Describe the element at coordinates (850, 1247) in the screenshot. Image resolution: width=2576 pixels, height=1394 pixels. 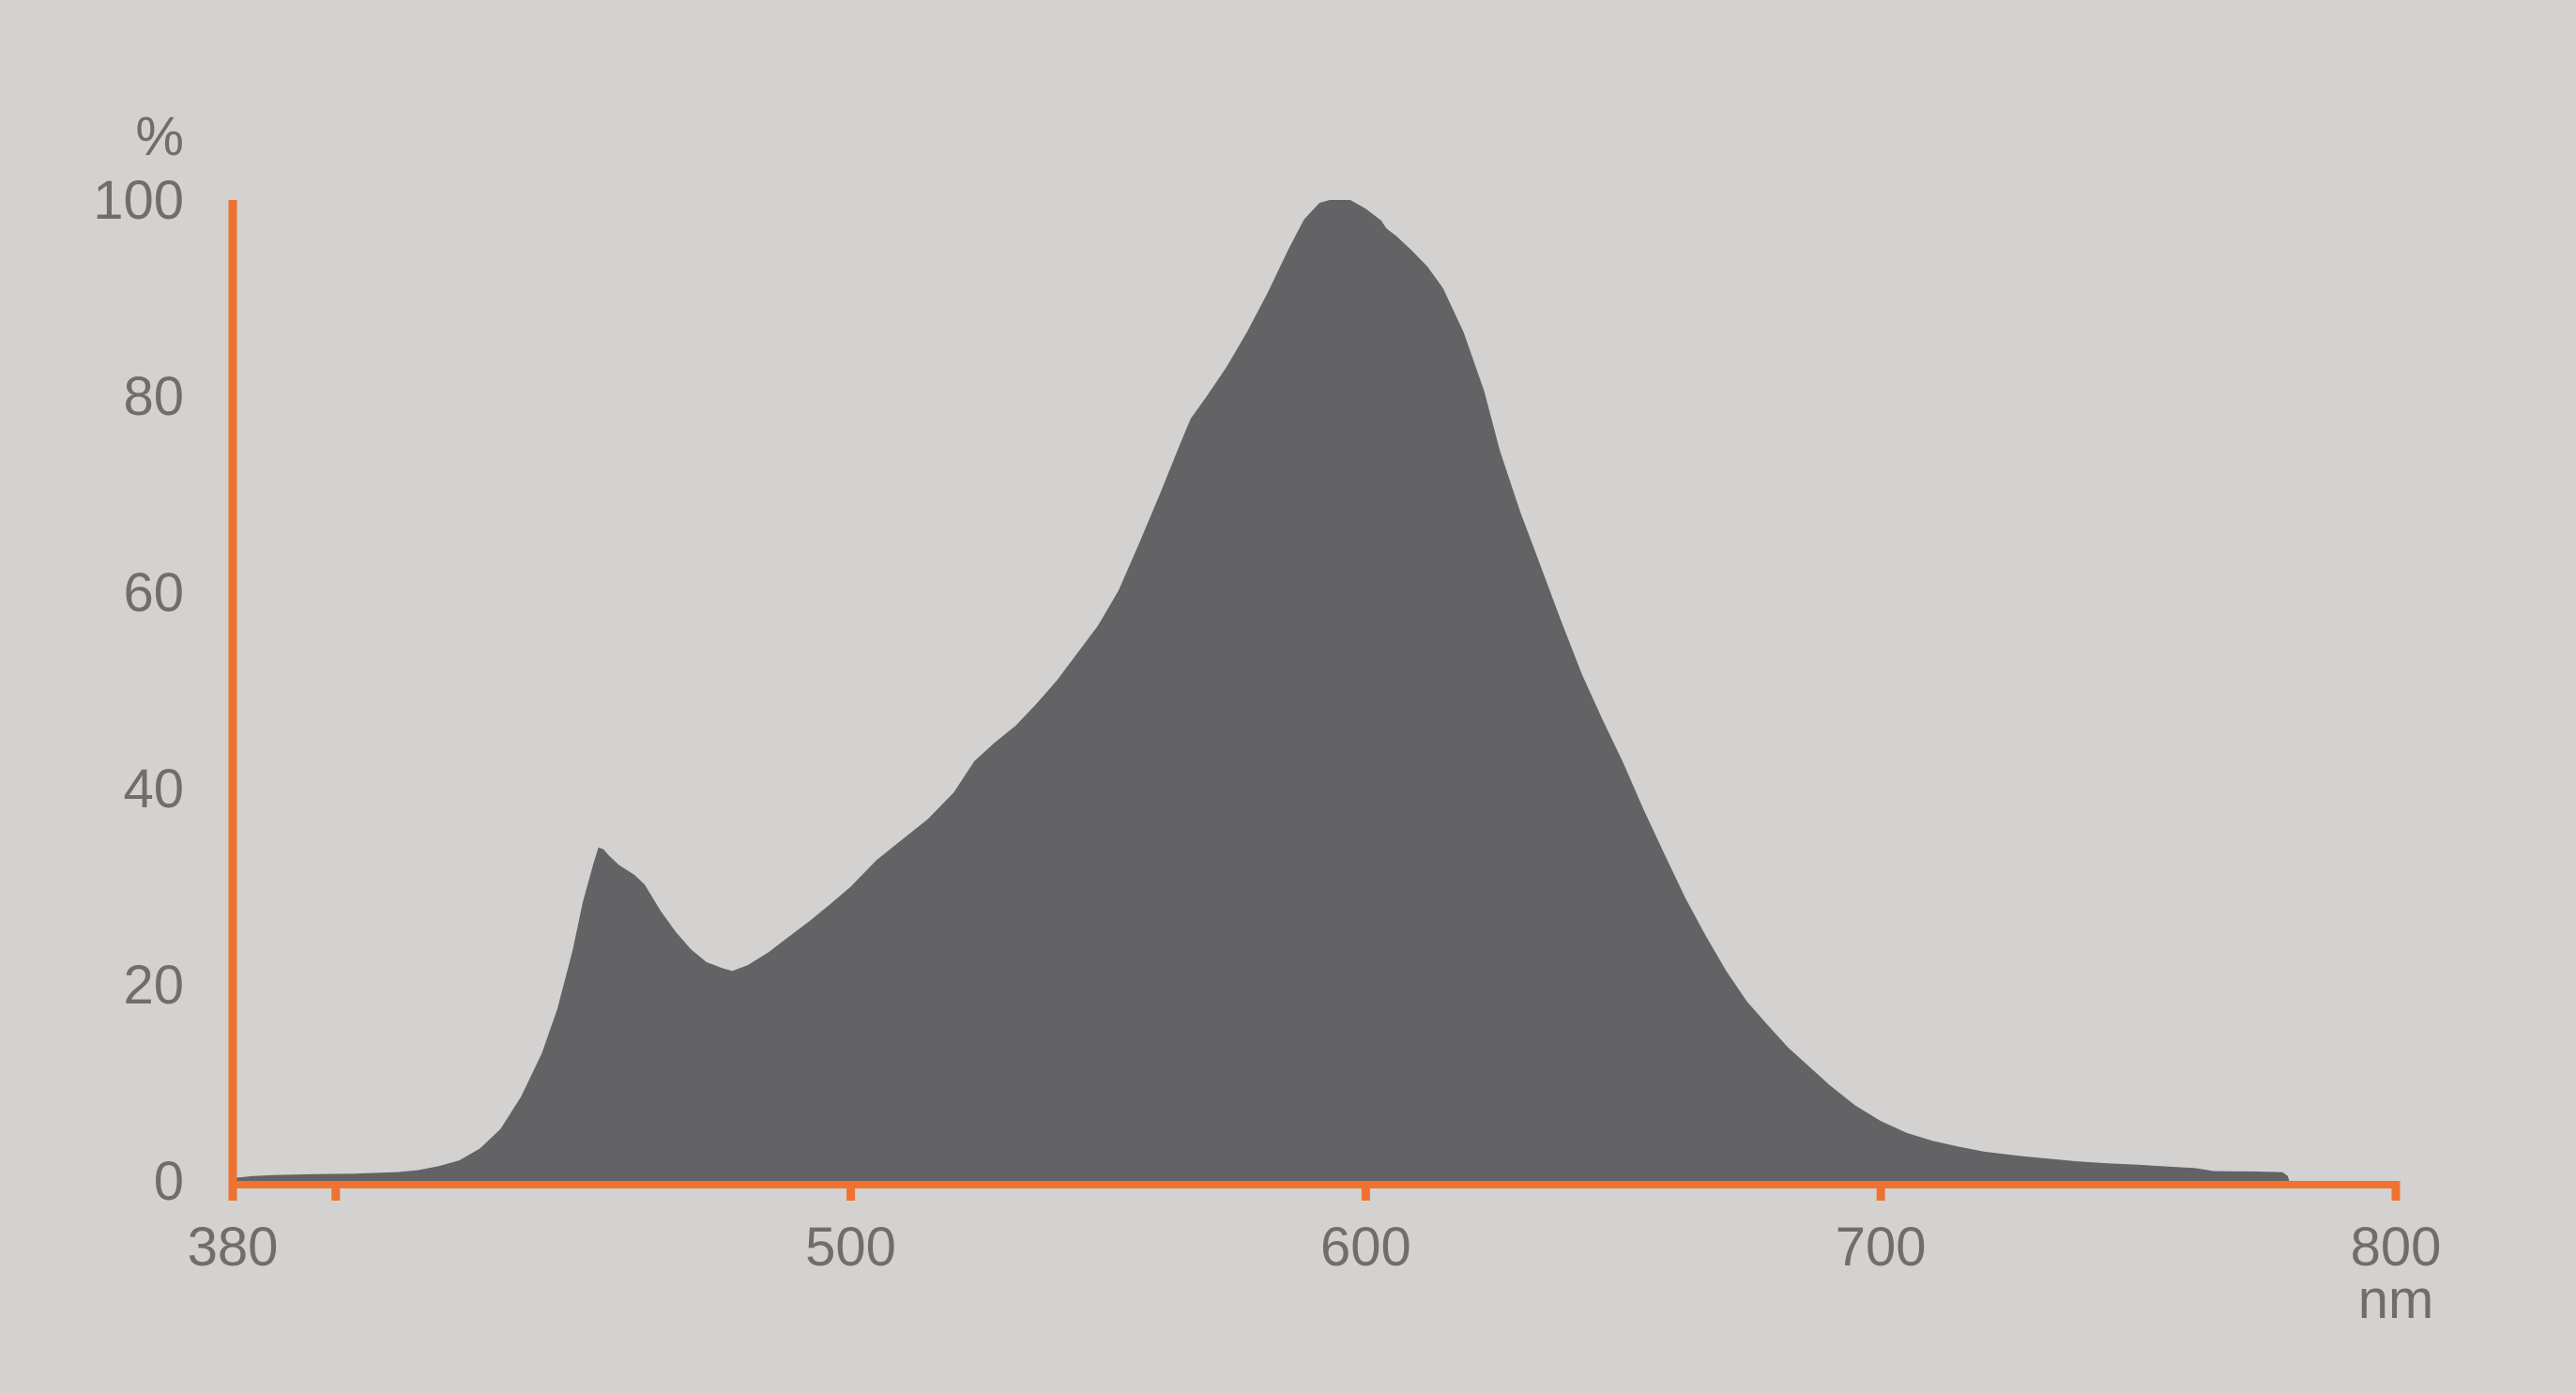
I see `x-tick-label-2: 500` at that location.